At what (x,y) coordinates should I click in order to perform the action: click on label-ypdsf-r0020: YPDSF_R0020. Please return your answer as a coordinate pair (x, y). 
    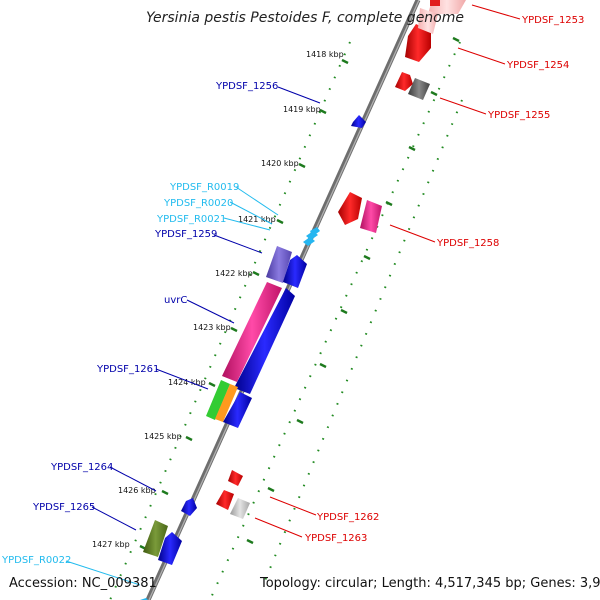
    Looking at the image, I should click on (198, 203).